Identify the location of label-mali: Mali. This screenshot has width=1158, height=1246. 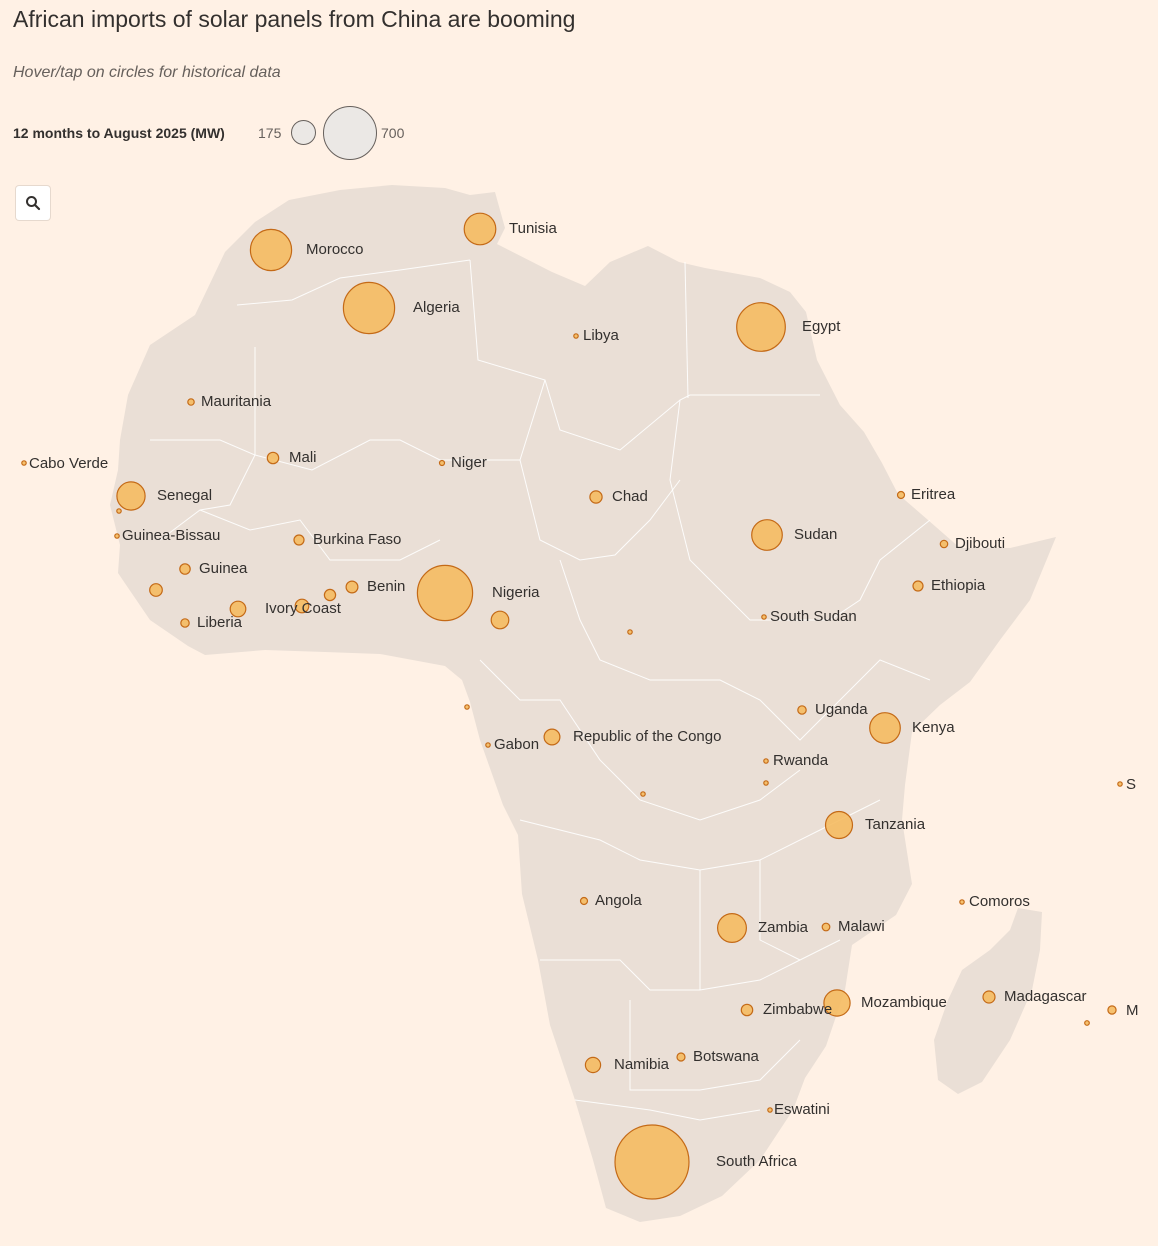
(303, 457).